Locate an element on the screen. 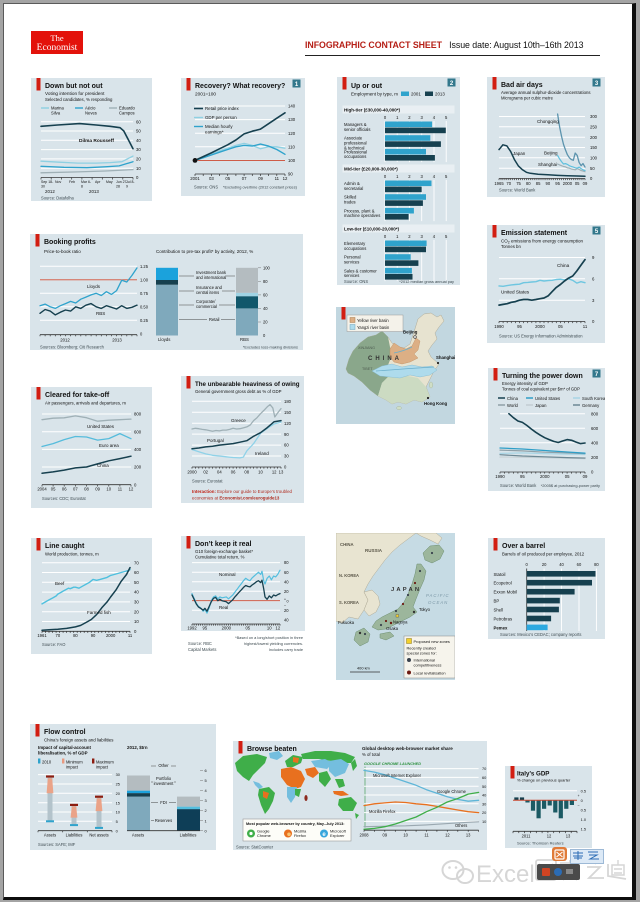 The image size is (640, 902). svg-text: investment is located at coordinates (164, 783).